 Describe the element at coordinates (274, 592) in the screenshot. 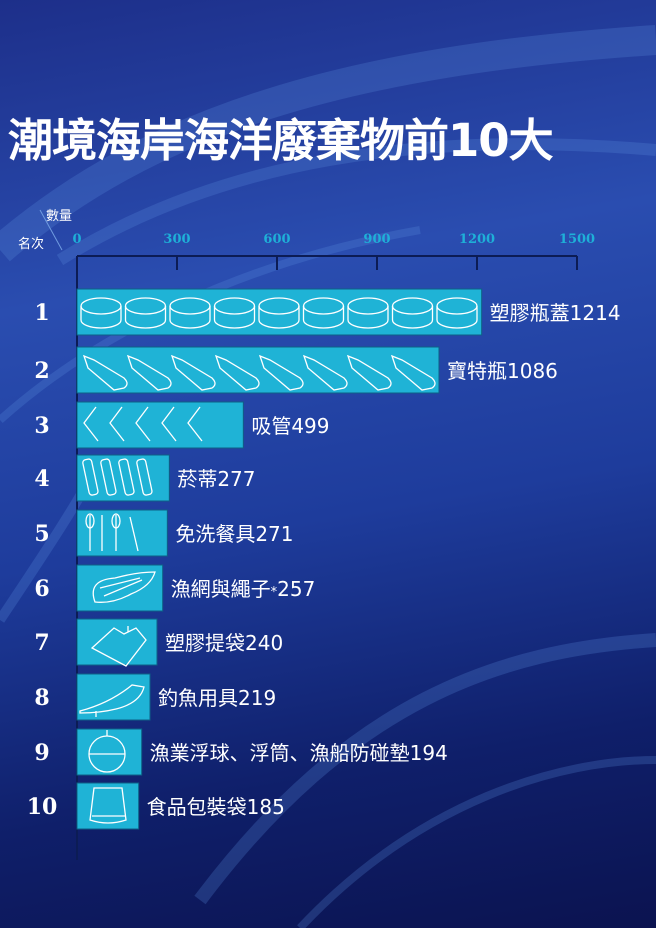

I see `footnote-marker: *` at that location.